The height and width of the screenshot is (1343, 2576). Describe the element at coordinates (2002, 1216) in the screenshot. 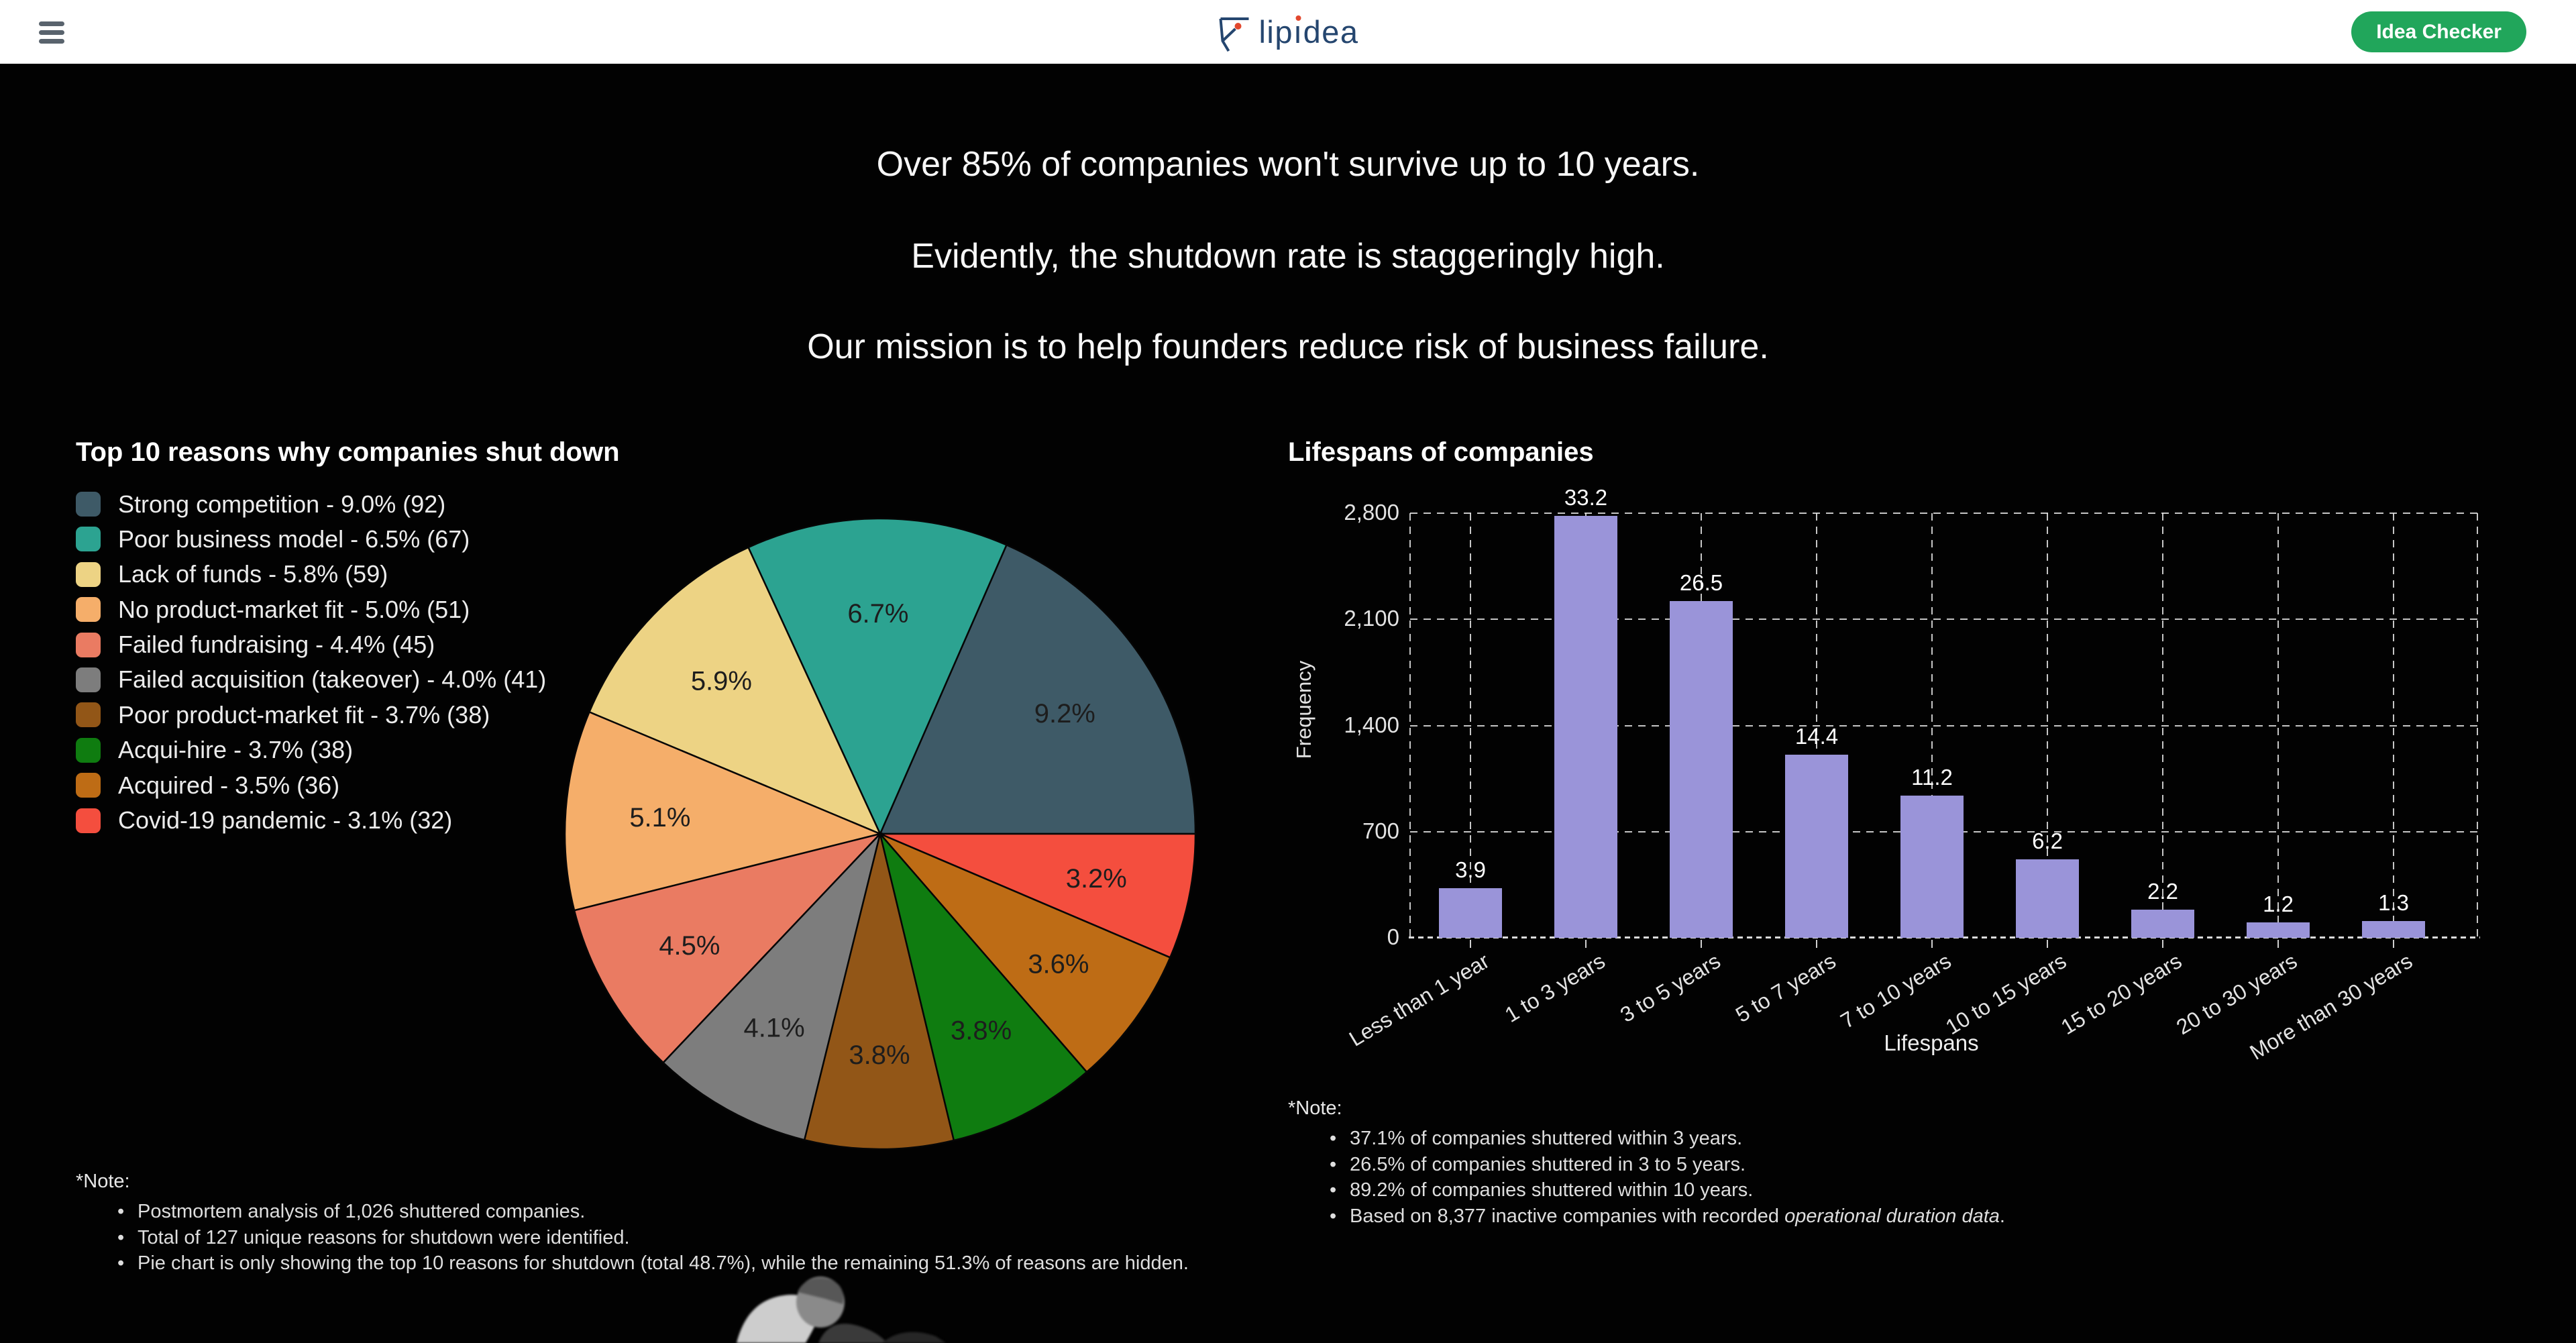

I see `note-text-segment: .` at that location.